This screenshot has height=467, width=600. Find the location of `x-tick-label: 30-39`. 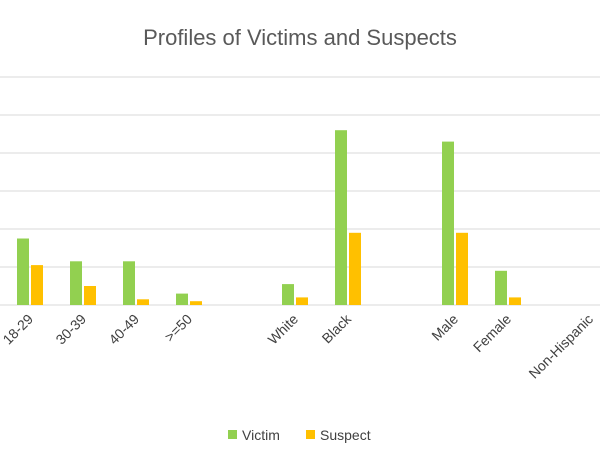

x-tick-label: 30-39 is located at coordinates (70, 329).